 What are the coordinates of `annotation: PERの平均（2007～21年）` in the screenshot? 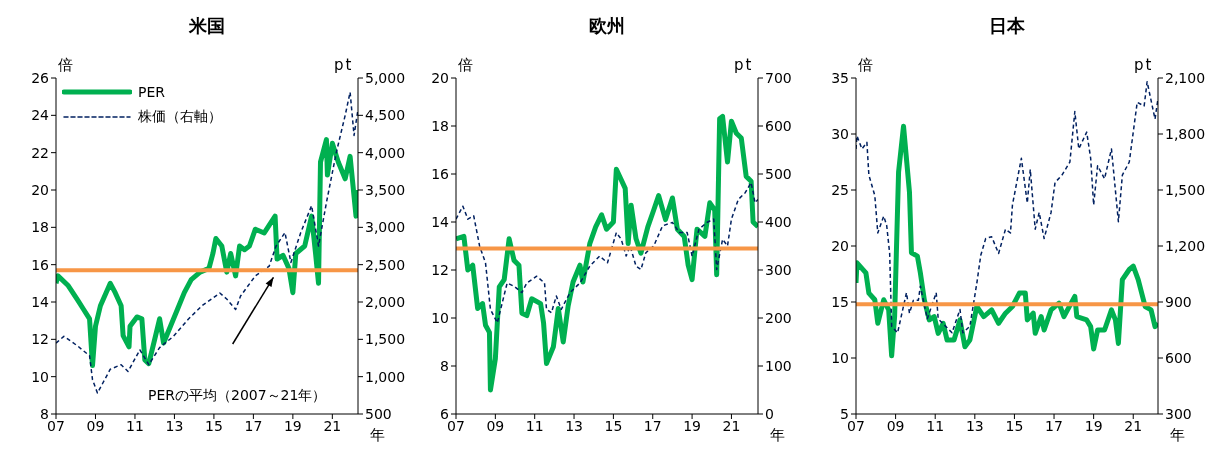 It's located at (237, 395).